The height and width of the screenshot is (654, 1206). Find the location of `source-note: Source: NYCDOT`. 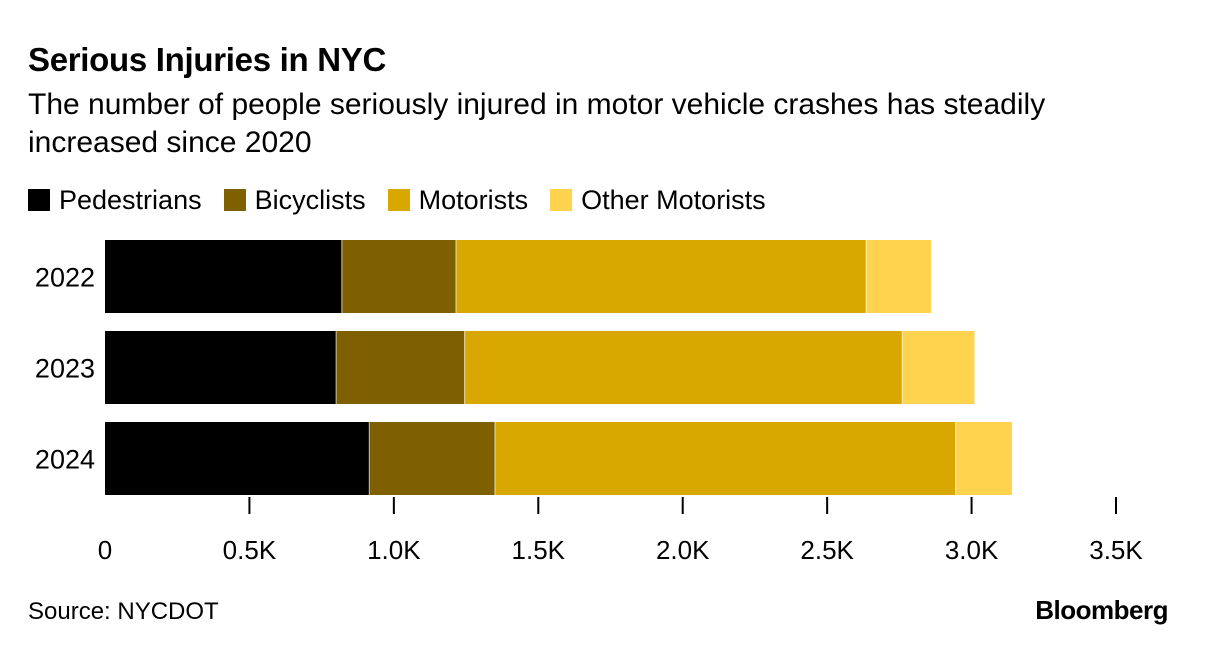

source-note: Source: NYCDOT is located at coordinates (123, 611).